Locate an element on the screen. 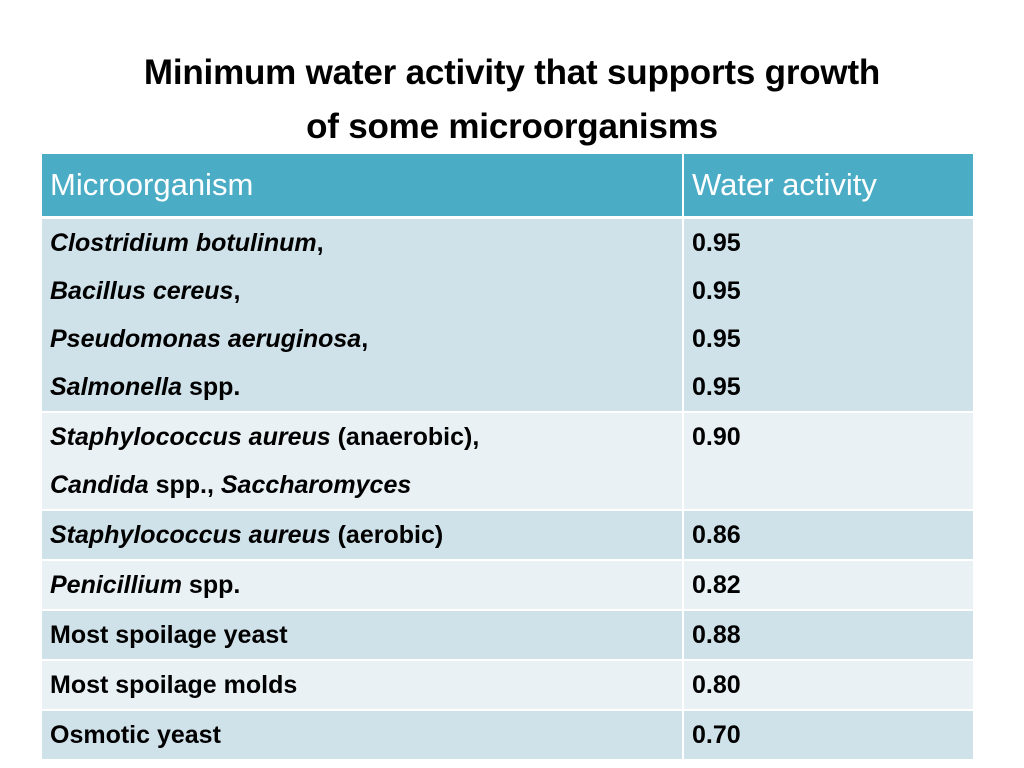 This screenshot has height=768, width=1024. microorganism-cell: Staphylococcus aureus (aerobic) is located at coordinates (363, 535).